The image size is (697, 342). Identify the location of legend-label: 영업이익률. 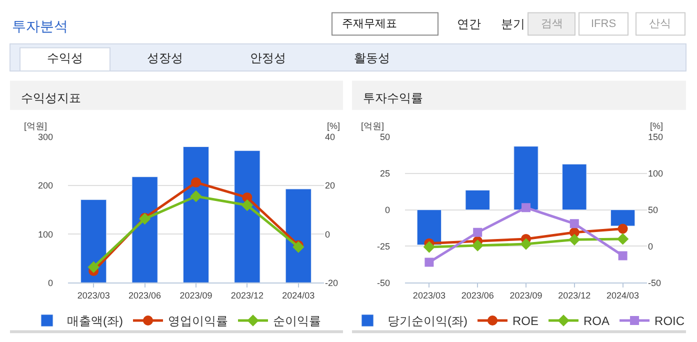
(198, 321).